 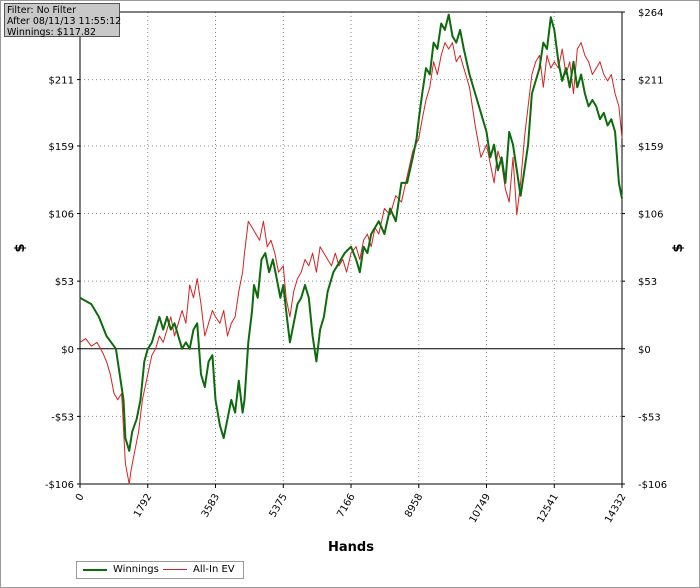 What do you see at coordinates (650, 13) in the screenshot?
I see `y-tick-label-right: $264` at bounding box center [650, 13].